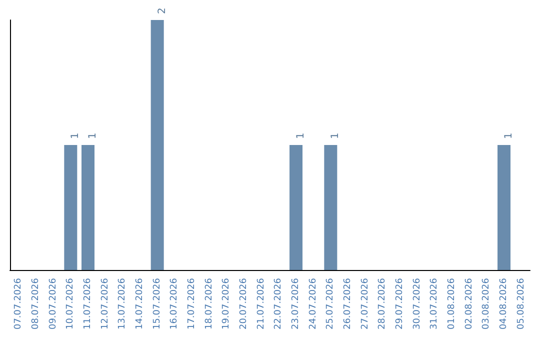 The height and width of the screenshot is (340, 540). What do you see at coordinates (331, 304) in the screenshot?
I see `x-tick-label: 25.07.2026` at bounding box center [331, 304].